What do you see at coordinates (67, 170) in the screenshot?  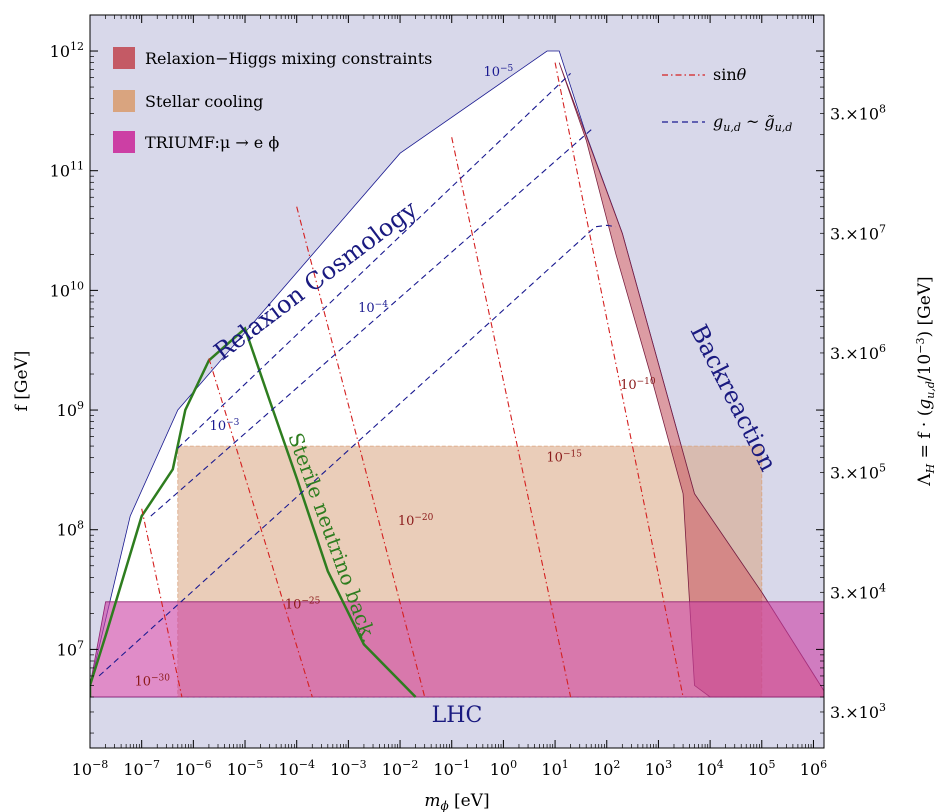 I see `y-tick-label: 10¹¹` at bounding box center [67, 170].